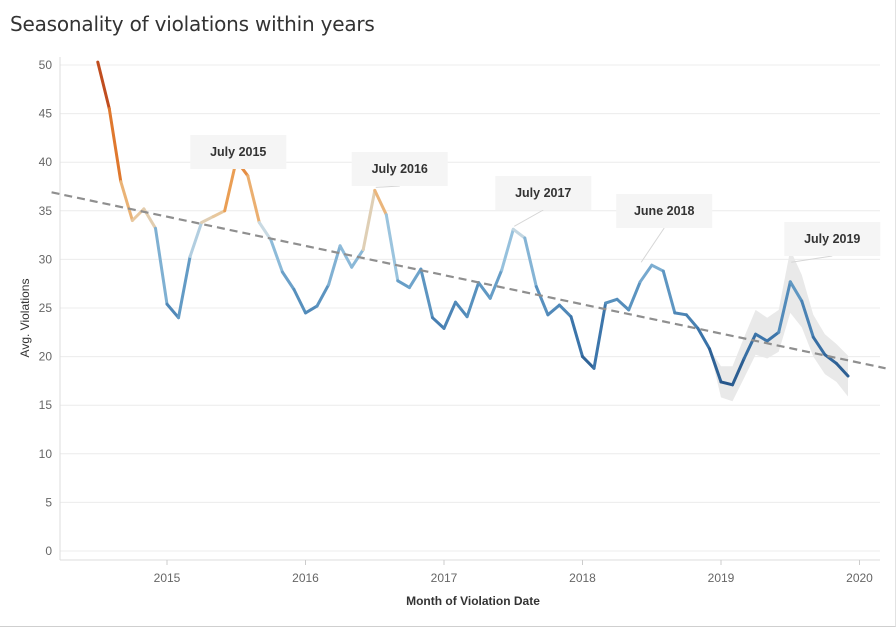 The width and height of the screenshot is (896, 627). What do you see at coordinates (664, 211) in the screenshot?
I see `annotation-label: June 2018` at bounding box center [664, 211].